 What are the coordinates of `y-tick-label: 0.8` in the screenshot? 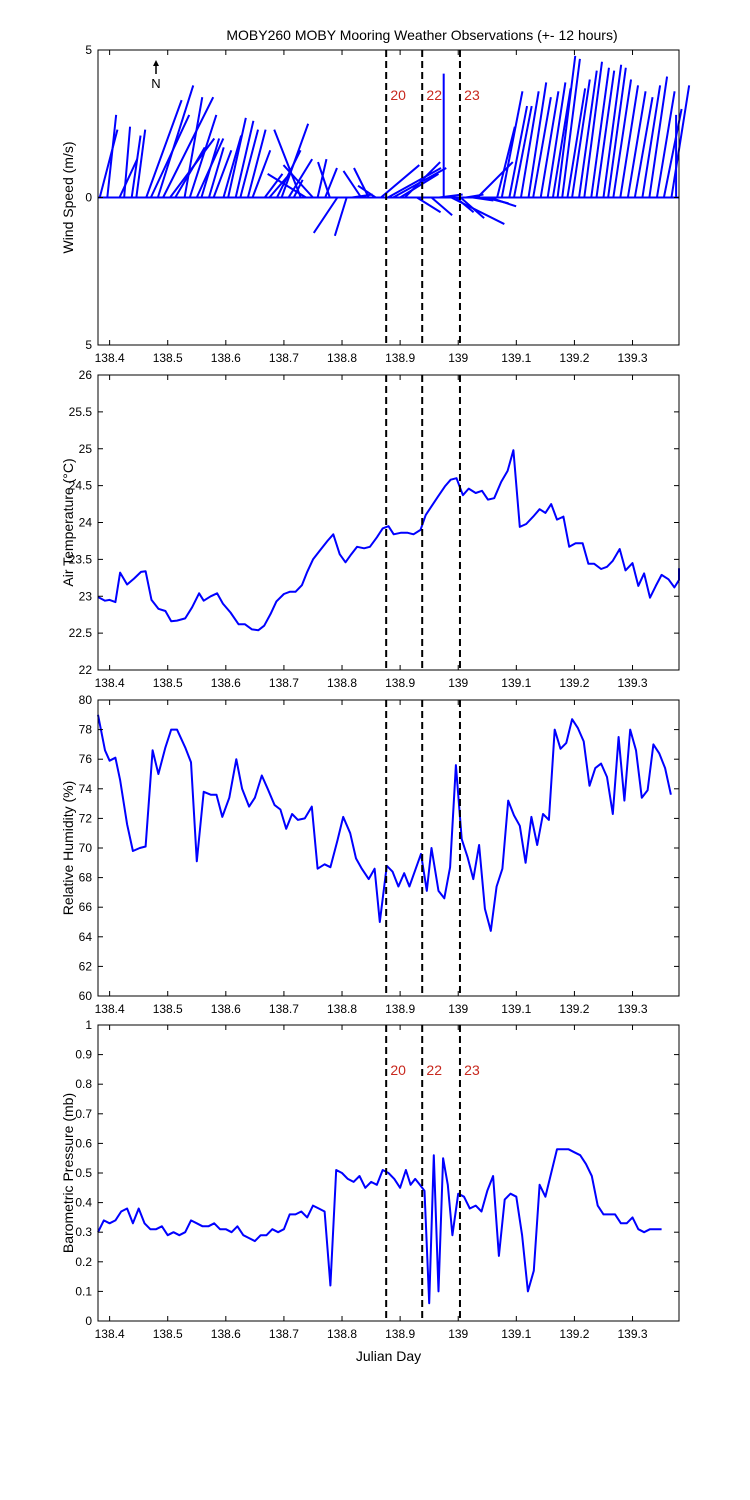 It's located at (83, 1084).